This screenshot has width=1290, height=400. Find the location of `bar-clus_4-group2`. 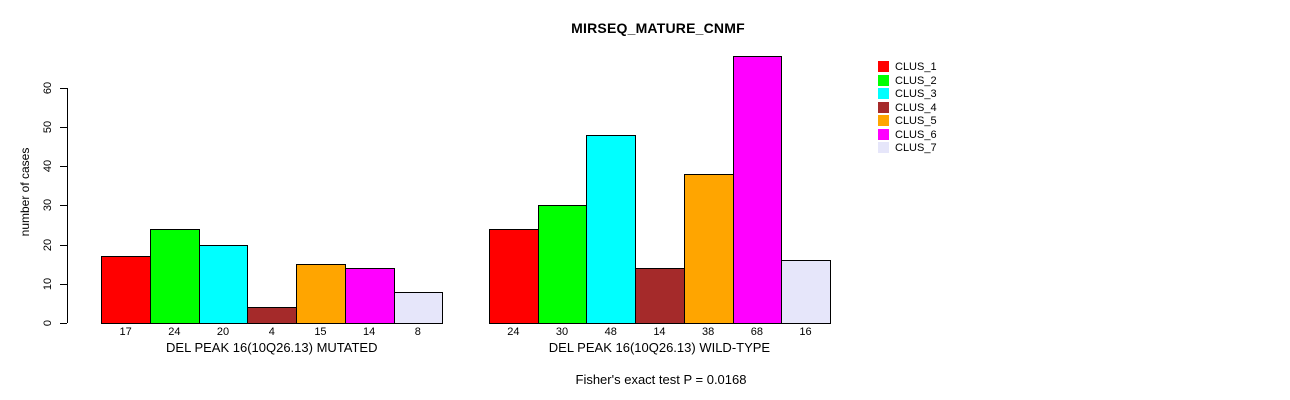

bar-clus_4-group2 is located at coordinates (660, 296).